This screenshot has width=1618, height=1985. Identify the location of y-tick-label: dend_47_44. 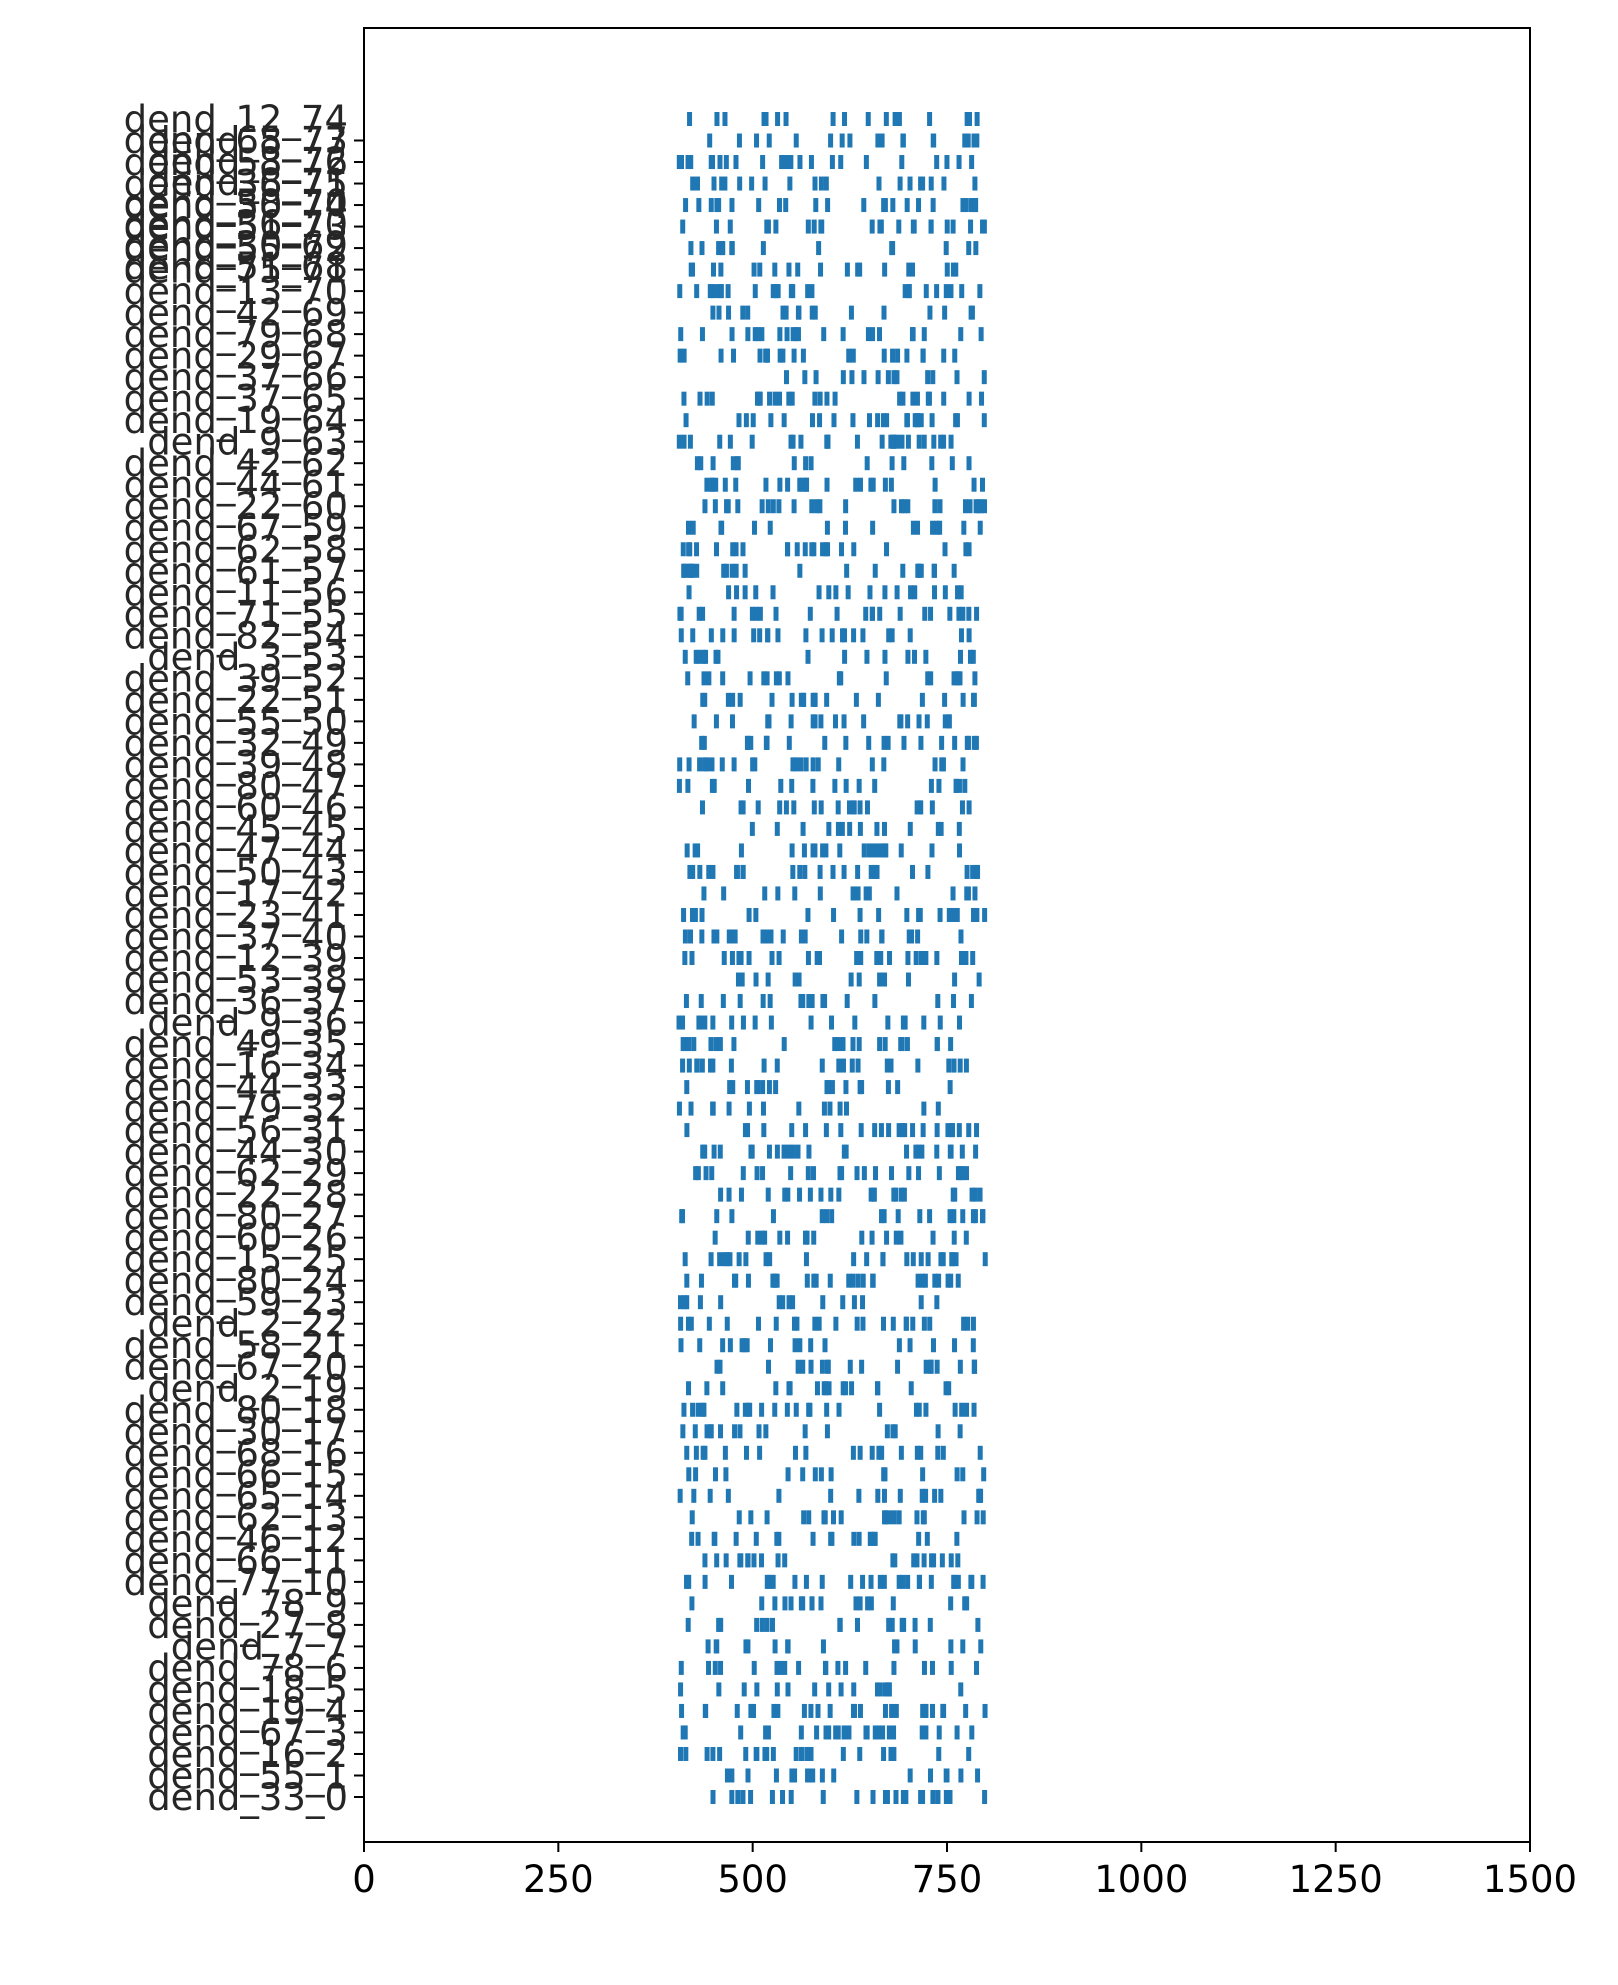
(236, 850).